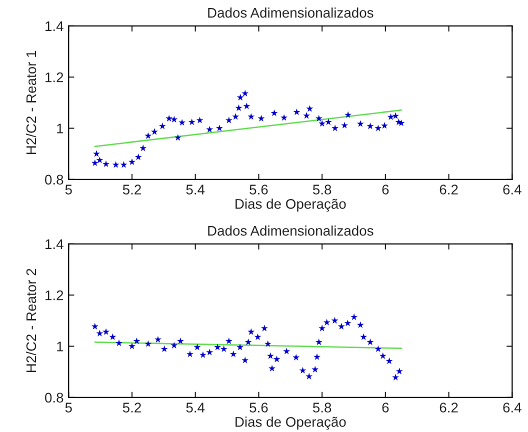  I want to click on y-axis-title: H2/C2 - Reator 2, so click(31, 320).